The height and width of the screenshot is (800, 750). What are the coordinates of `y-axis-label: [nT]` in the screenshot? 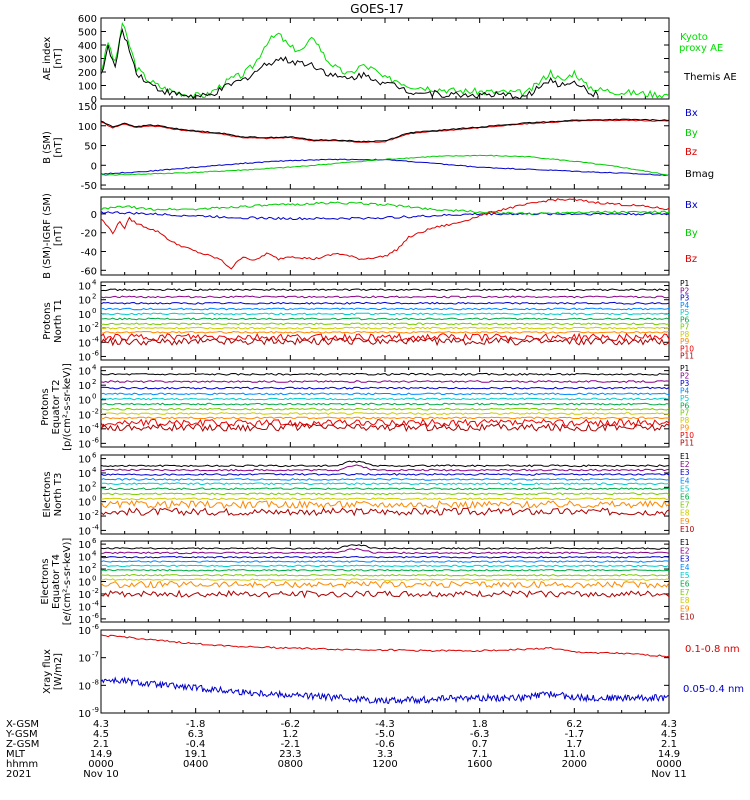 It's located at (58, 58).